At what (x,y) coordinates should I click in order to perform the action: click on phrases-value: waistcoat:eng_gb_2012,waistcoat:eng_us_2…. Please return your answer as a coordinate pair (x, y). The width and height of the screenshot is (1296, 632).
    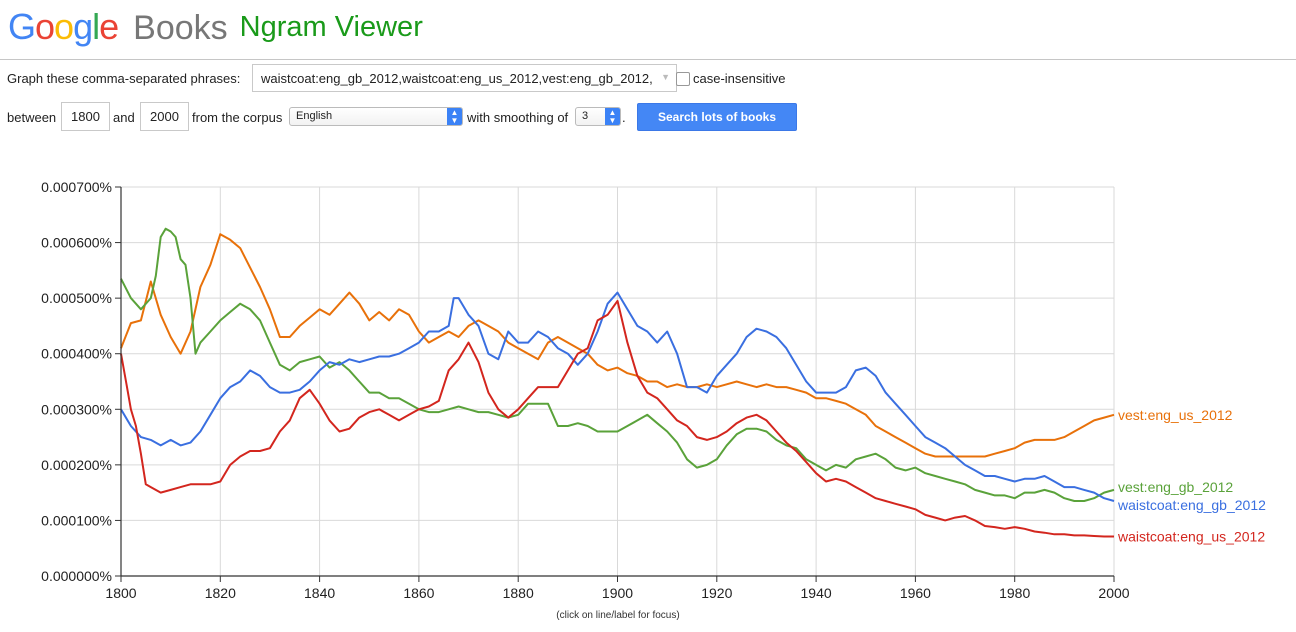
    Looking at the image, I should click on (457, 78).